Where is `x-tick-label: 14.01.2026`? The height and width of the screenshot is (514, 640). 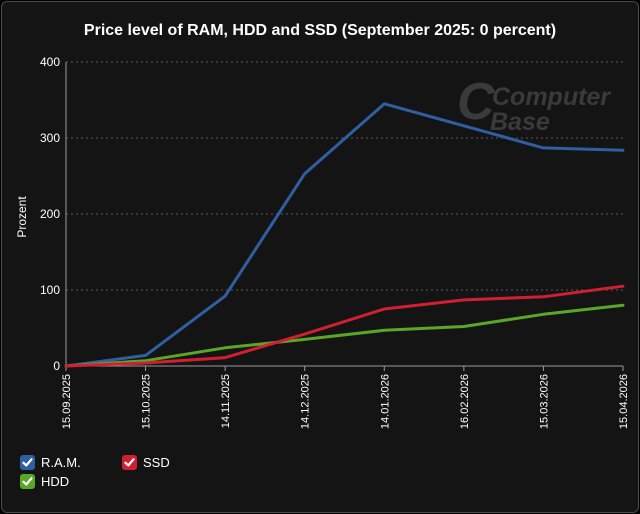
x-tick-label: 14.01.2026 is located at coordinates (385, 401).